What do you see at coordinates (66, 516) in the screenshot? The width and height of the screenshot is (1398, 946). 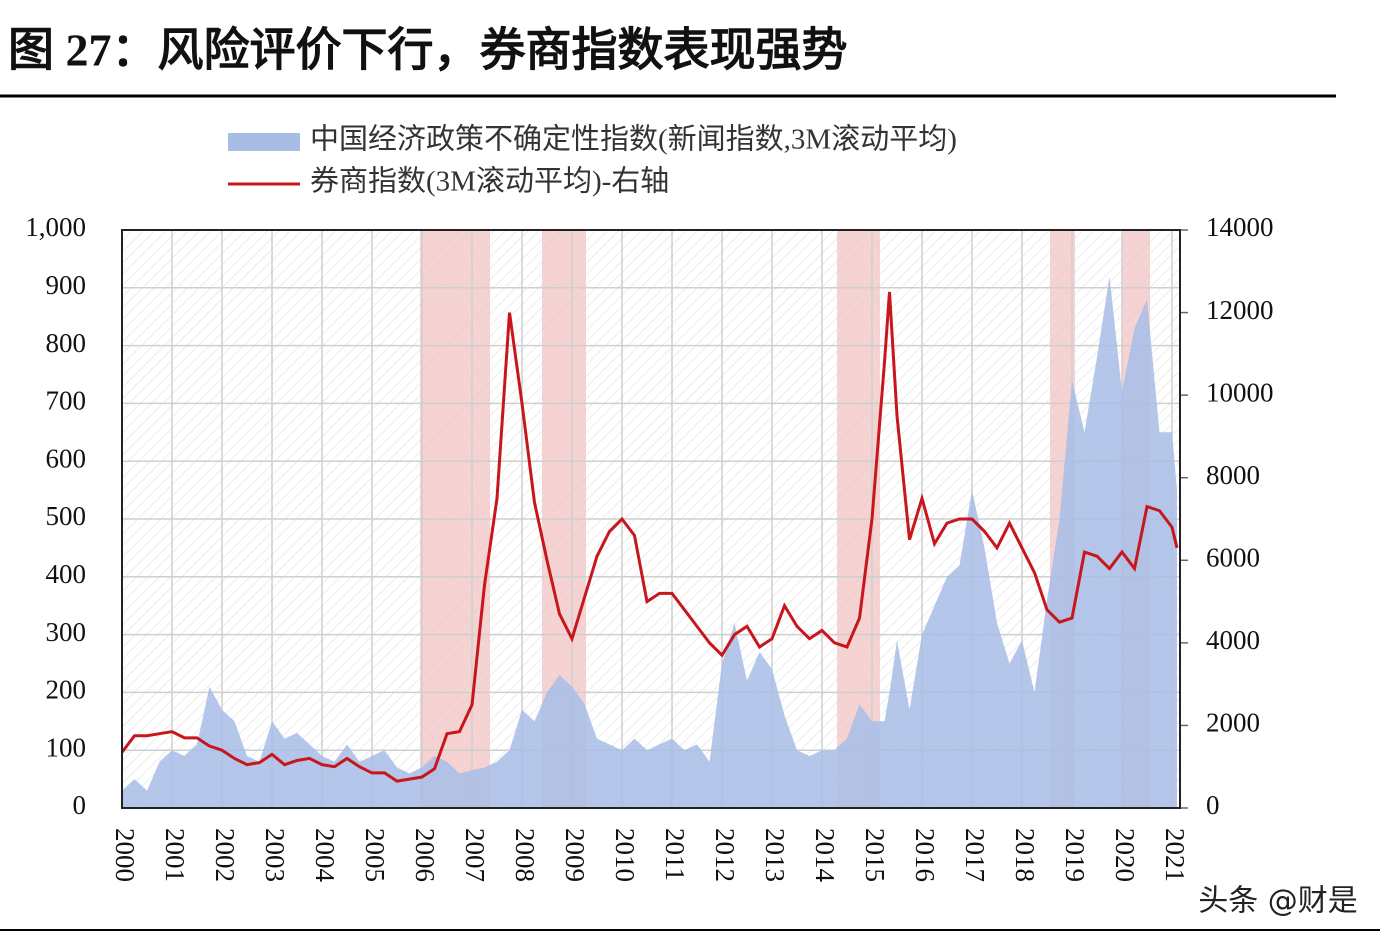 I see `y-tick-label: 500` at bounding box center [66, 516].